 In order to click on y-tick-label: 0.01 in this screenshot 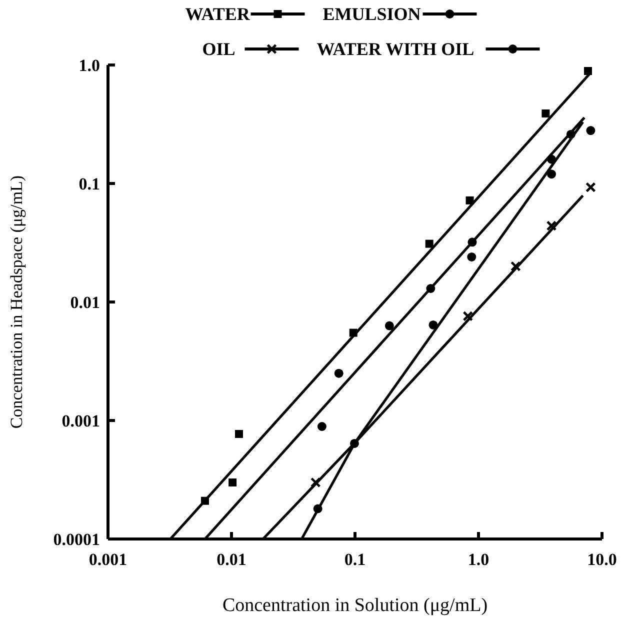, I will do `click(85, 302)`.